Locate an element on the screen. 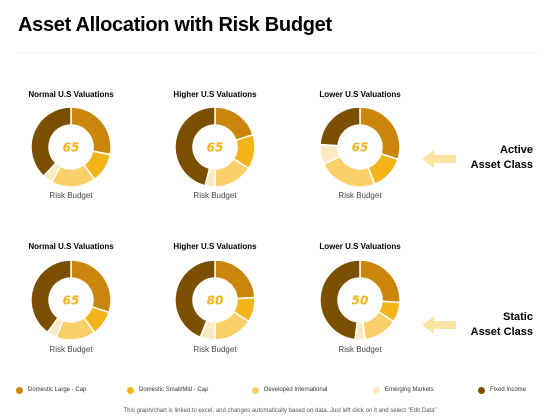 The image size is (560, 420). row-label-static-line2: Asset Class is located at coordinates (501, 332).